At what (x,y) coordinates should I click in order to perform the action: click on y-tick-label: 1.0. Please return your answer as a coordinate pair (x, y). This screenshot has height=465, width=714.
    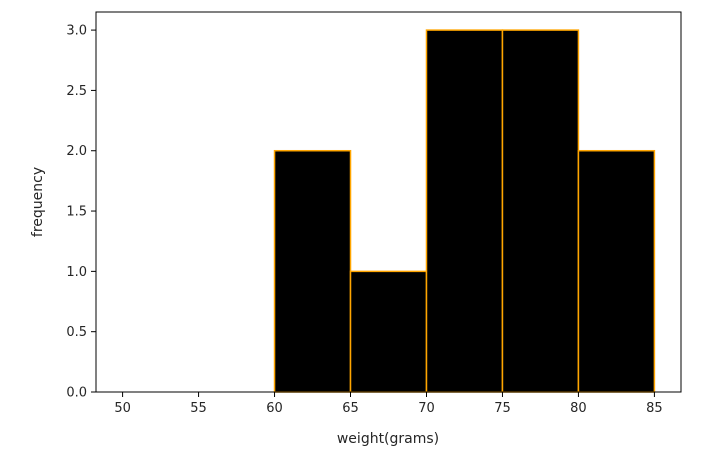
    Looking at the image, I should click on (76, 272).